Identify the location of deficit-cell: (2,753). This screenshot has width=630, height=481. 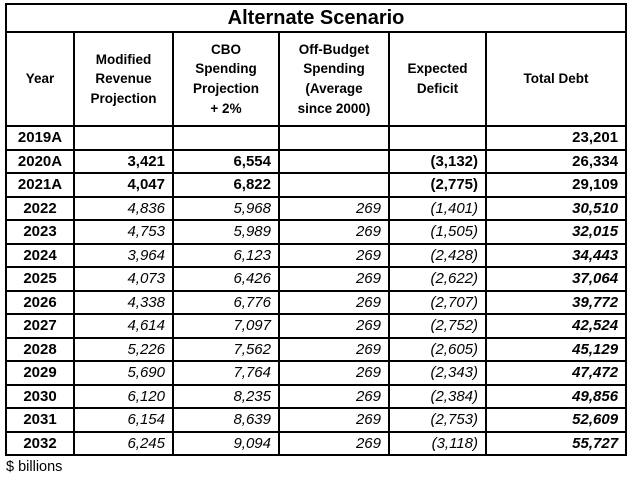
(437, 420).